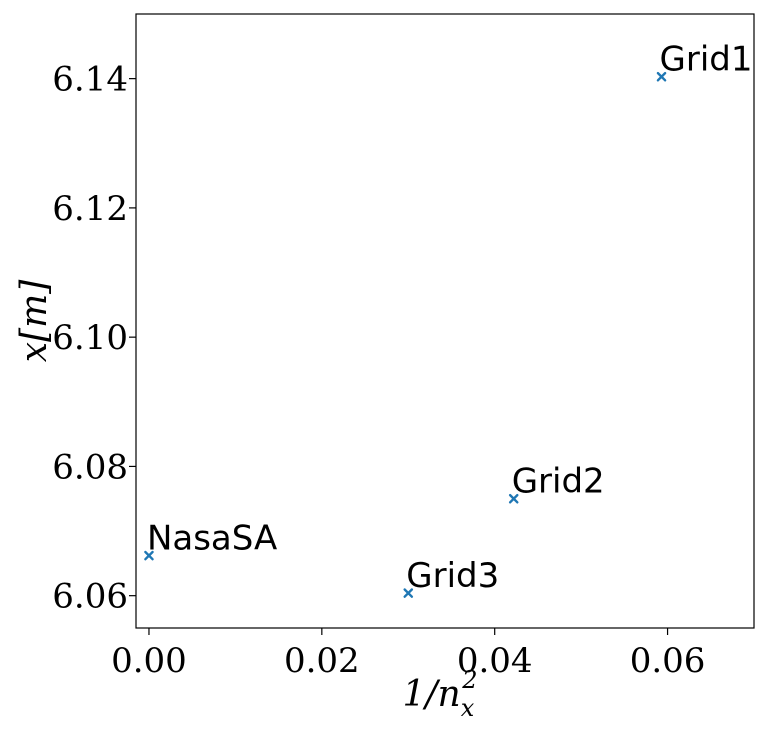 This screenshot has height=735, width=768. Describe the element at coordinates (90, 597) in the screenshot. I see `y-tick-label: 6.06` at that location.